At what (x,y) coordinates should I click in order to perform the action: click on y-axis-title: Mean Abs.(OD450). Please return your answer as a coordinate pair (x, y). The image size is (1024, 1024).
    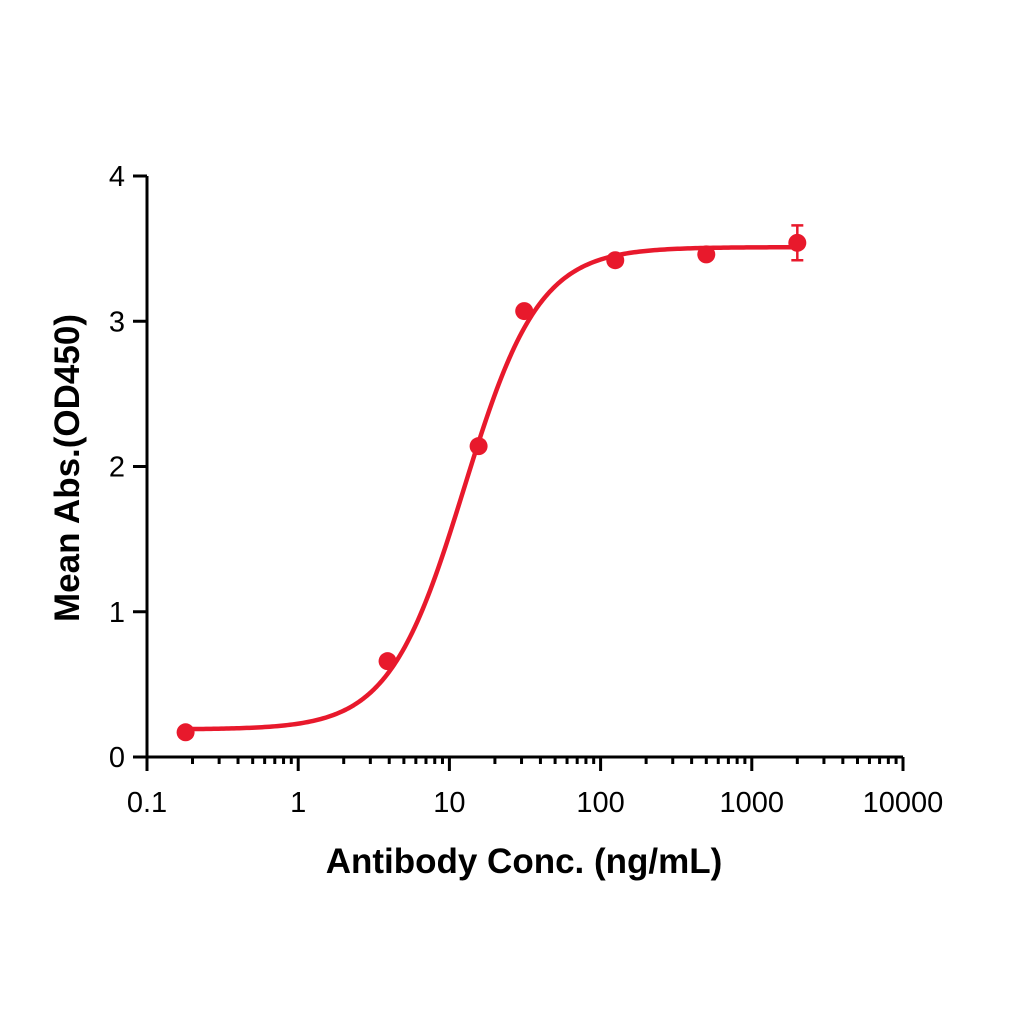
    Looking at the image, I should click on (67, 468).